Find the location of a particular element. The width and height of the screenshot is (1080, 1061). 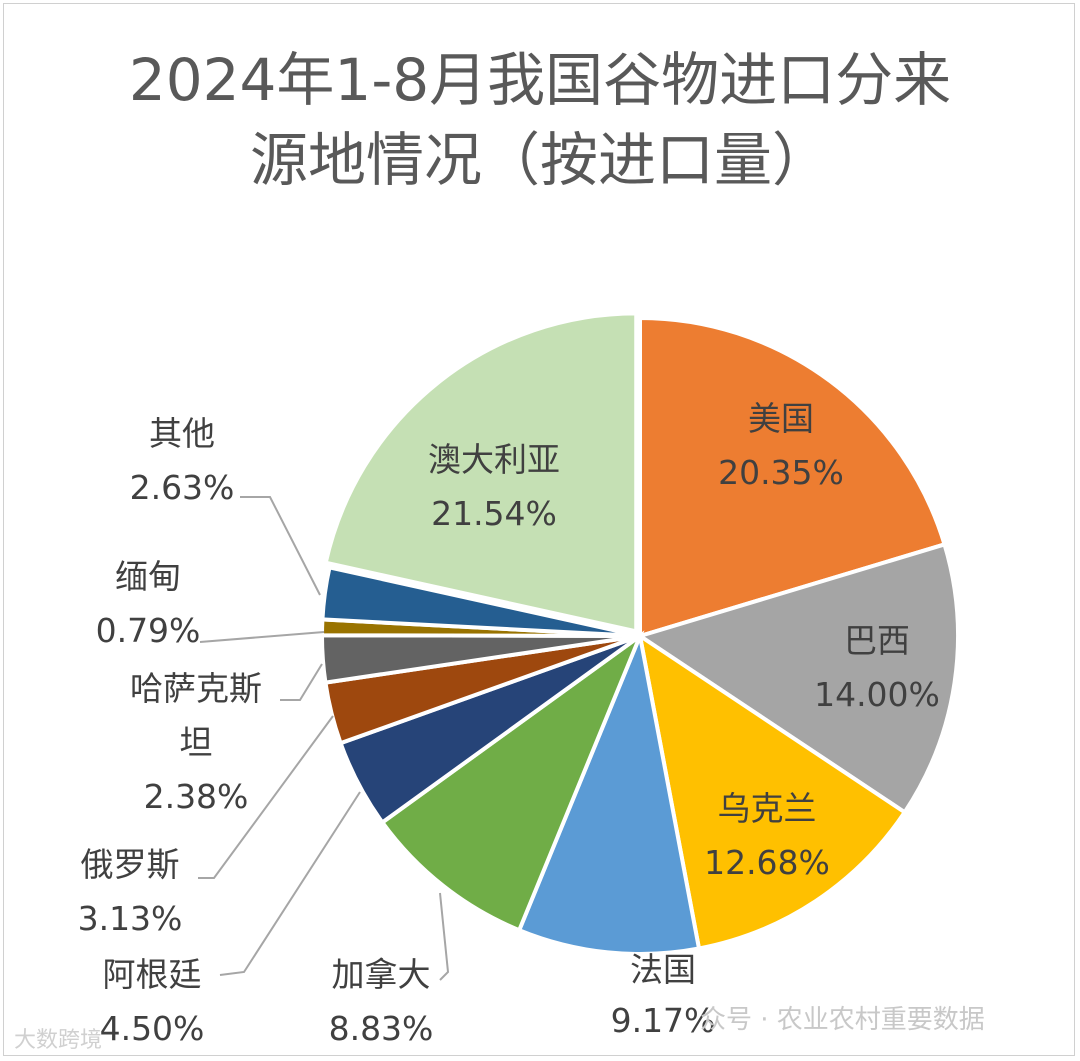

slice-name-3: 法国 is located at coordinates (663, 969).